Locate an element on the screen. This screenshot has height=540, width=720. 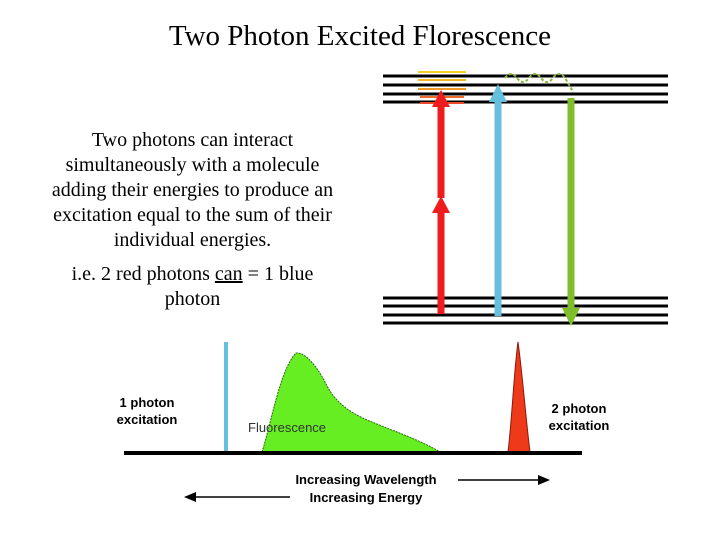
example-text: i.e. 2 red photons can = 1 blue photon is located at coordinates (192, 287).